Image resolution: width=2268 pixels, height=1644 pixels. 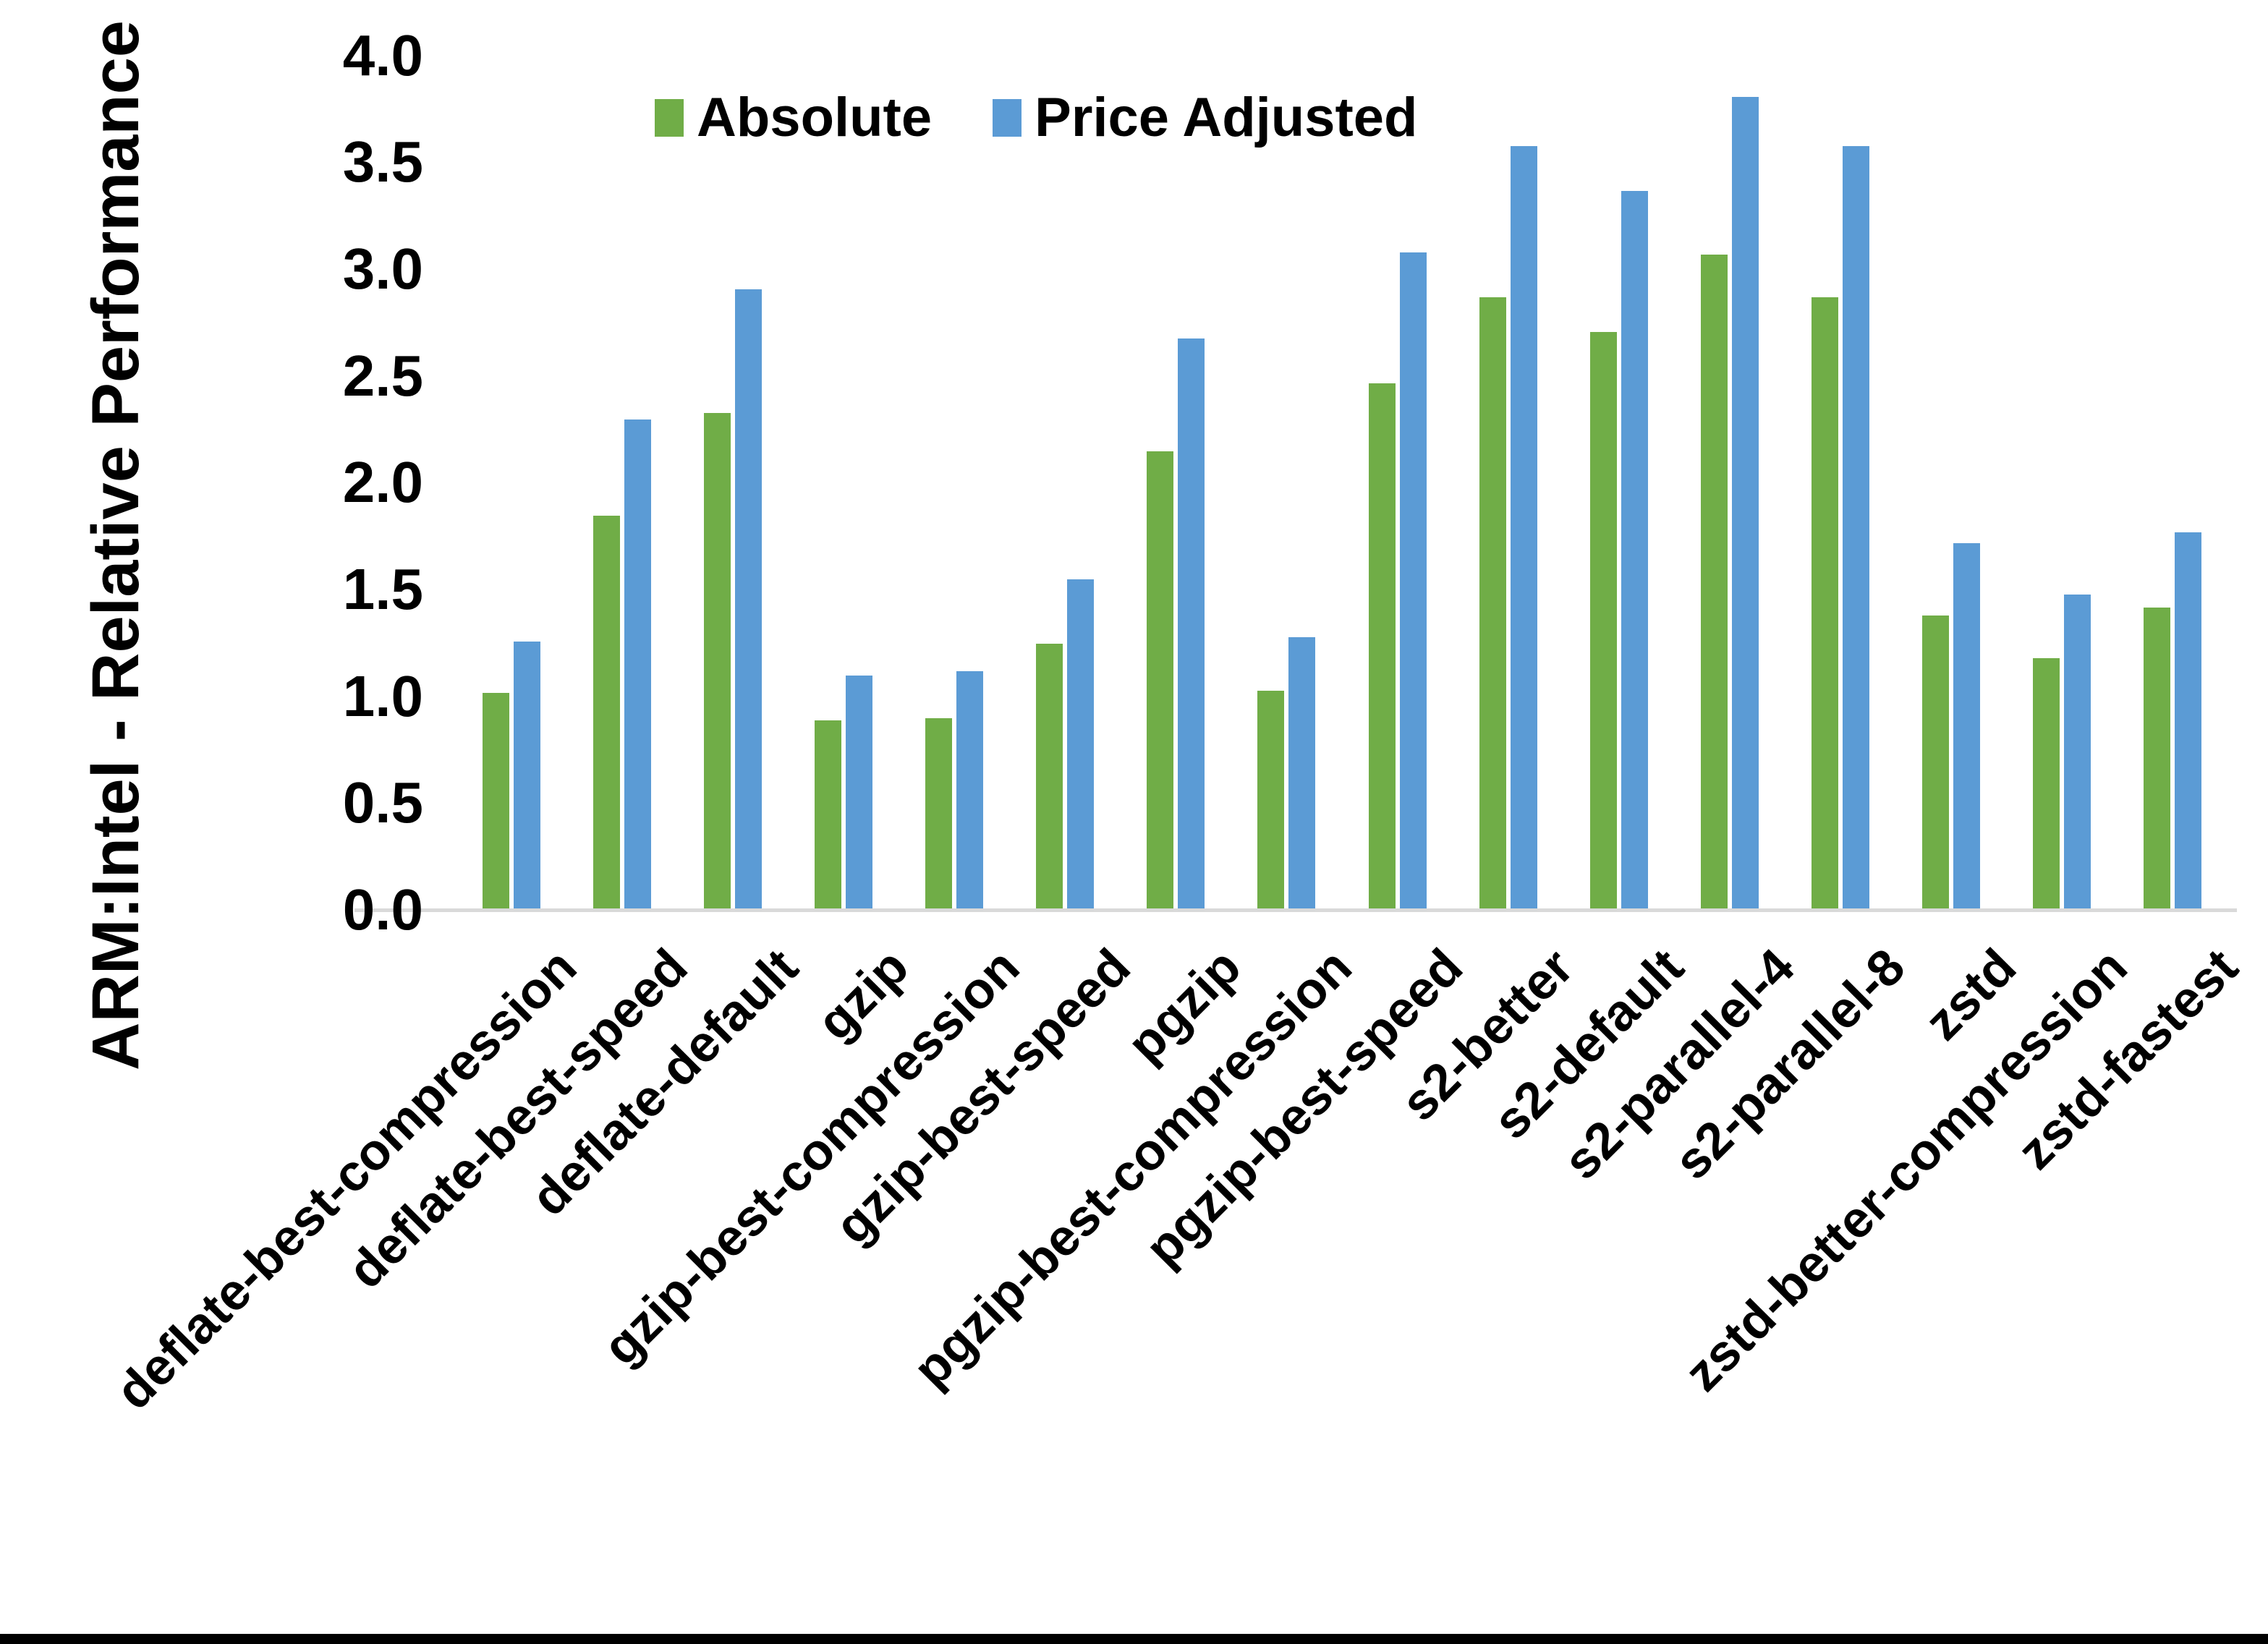 What do you see at coordinates (1413, 580) in the screenshot?
I see `bar-price-adjusted-pgzip-best-speed` at bounding box center [1413, 580].